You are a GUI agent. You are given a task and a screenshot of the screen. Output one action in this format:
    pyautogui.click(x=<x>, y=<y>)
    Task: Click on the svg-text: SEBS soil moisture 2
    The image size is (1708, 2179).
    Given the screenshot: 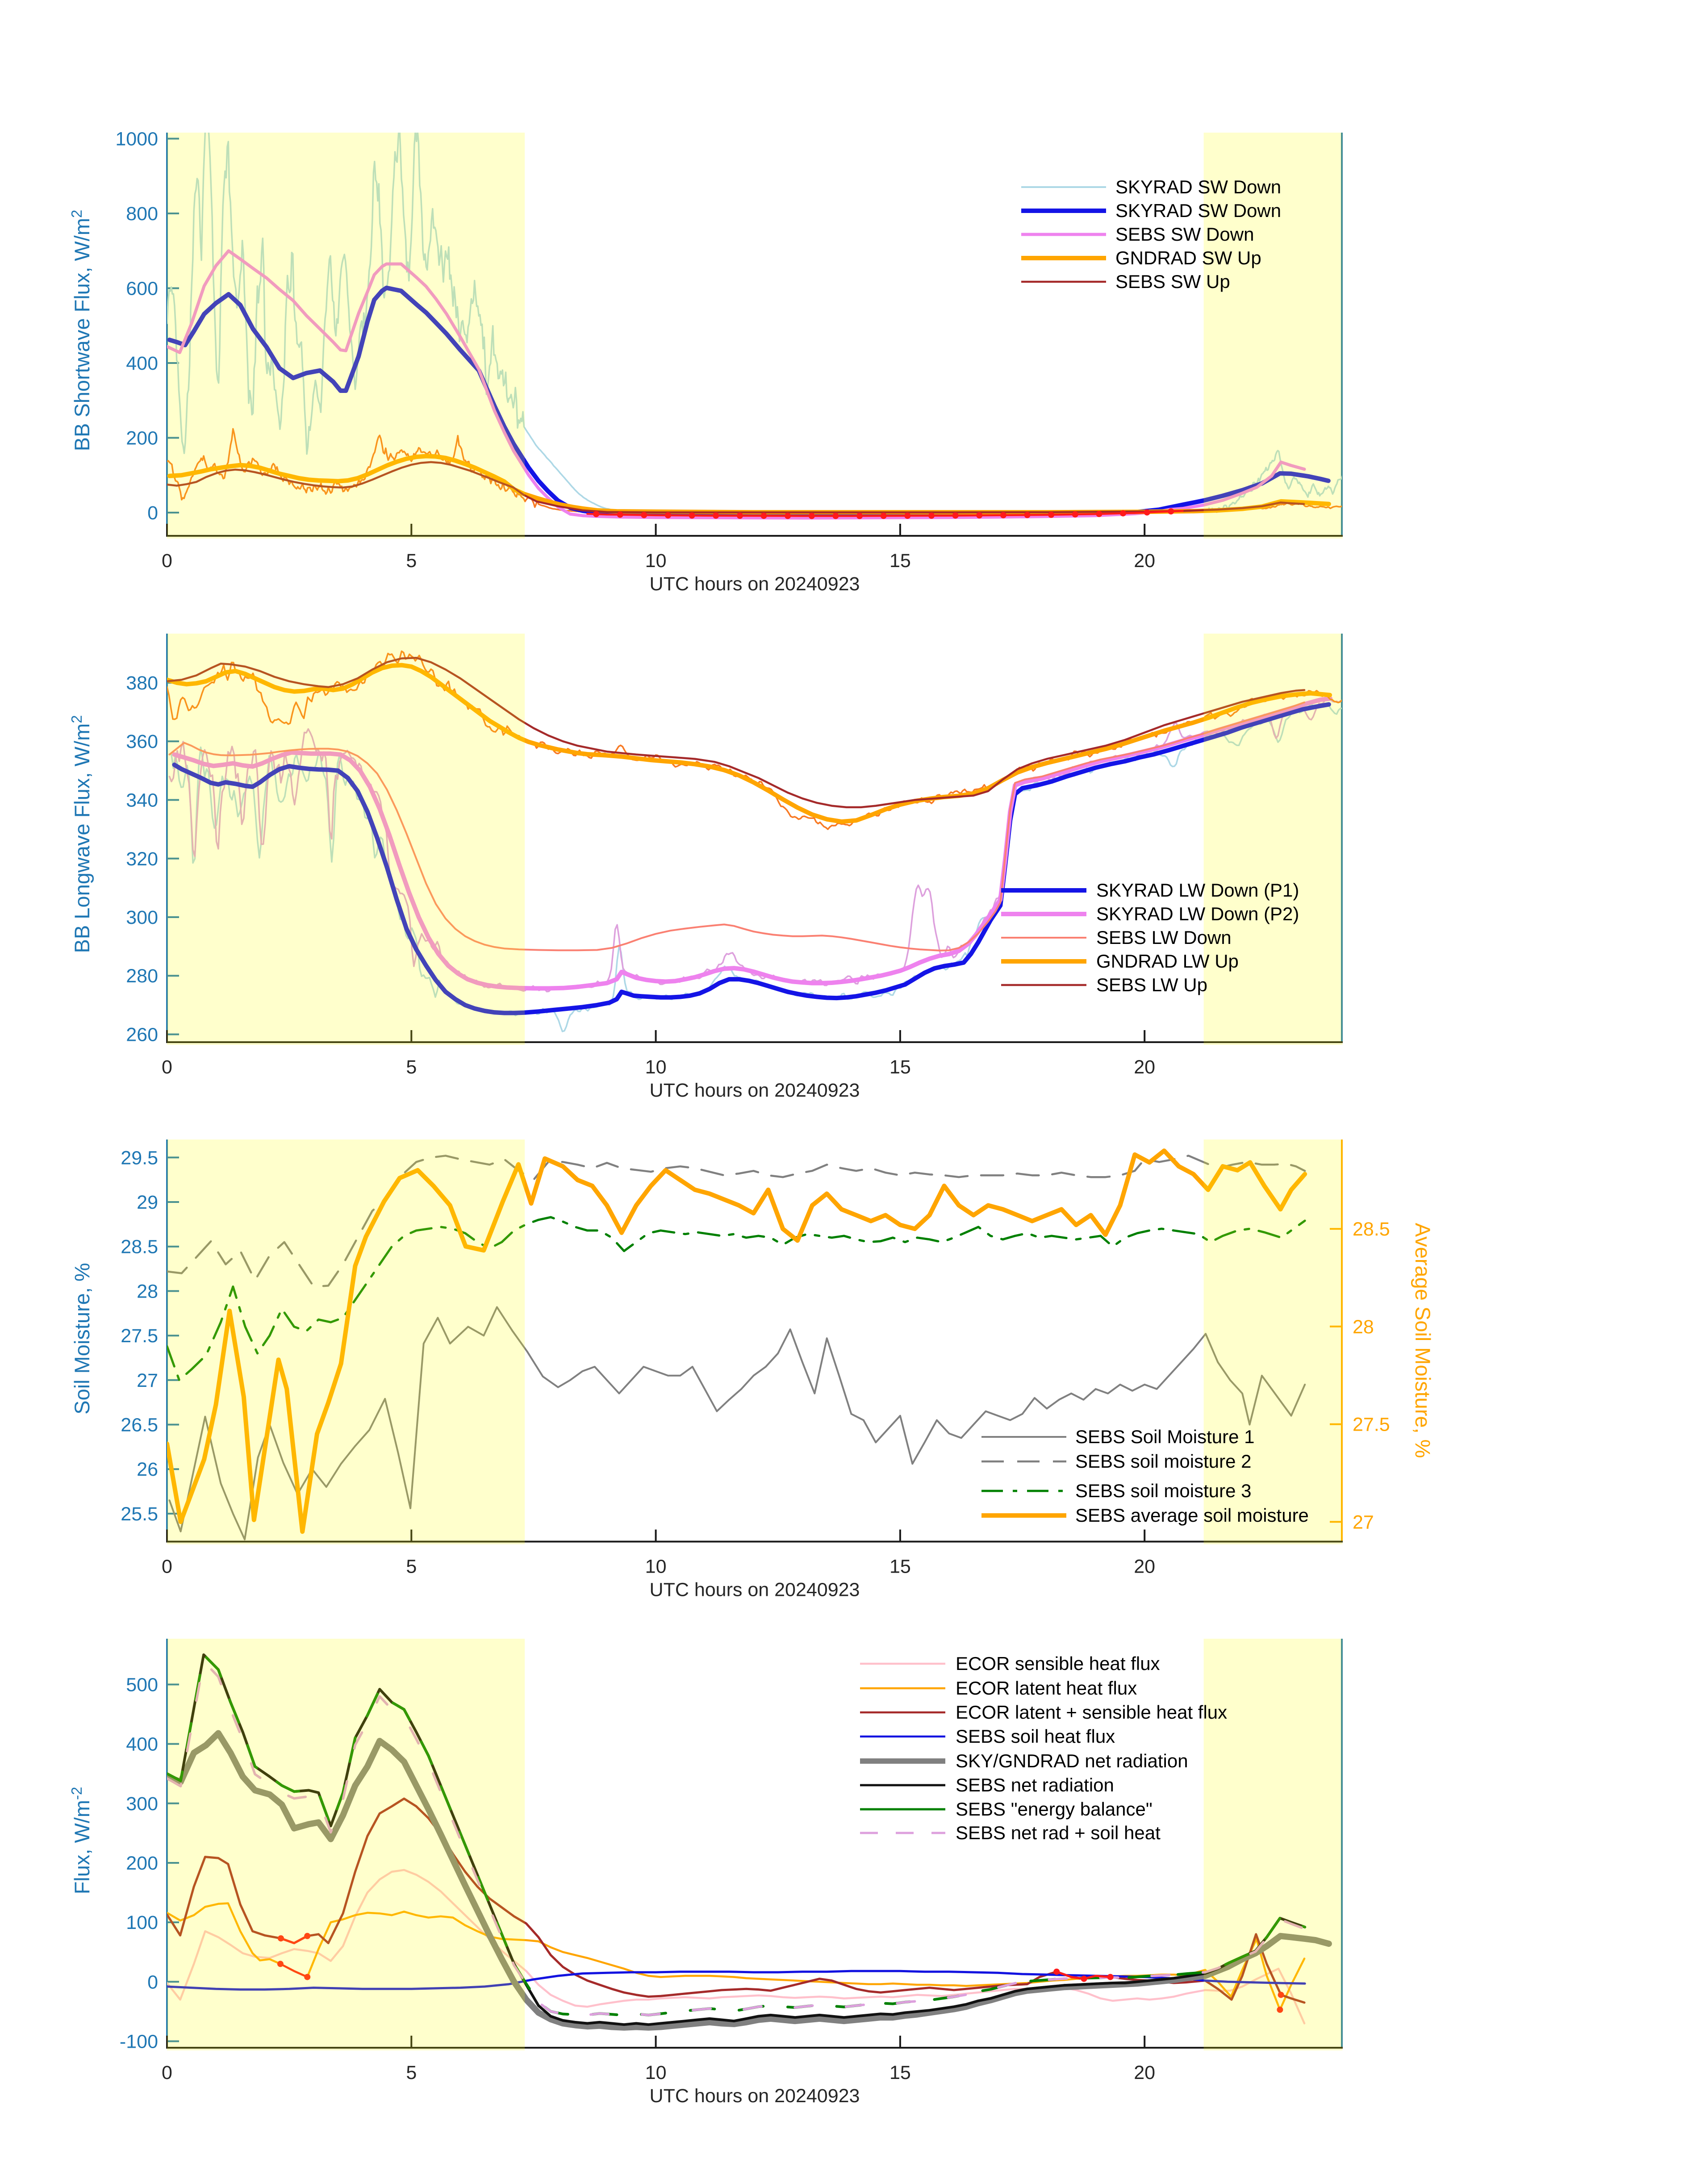 What is the action you would take?
    pyautogui.click(x=1163, y=1461)
    